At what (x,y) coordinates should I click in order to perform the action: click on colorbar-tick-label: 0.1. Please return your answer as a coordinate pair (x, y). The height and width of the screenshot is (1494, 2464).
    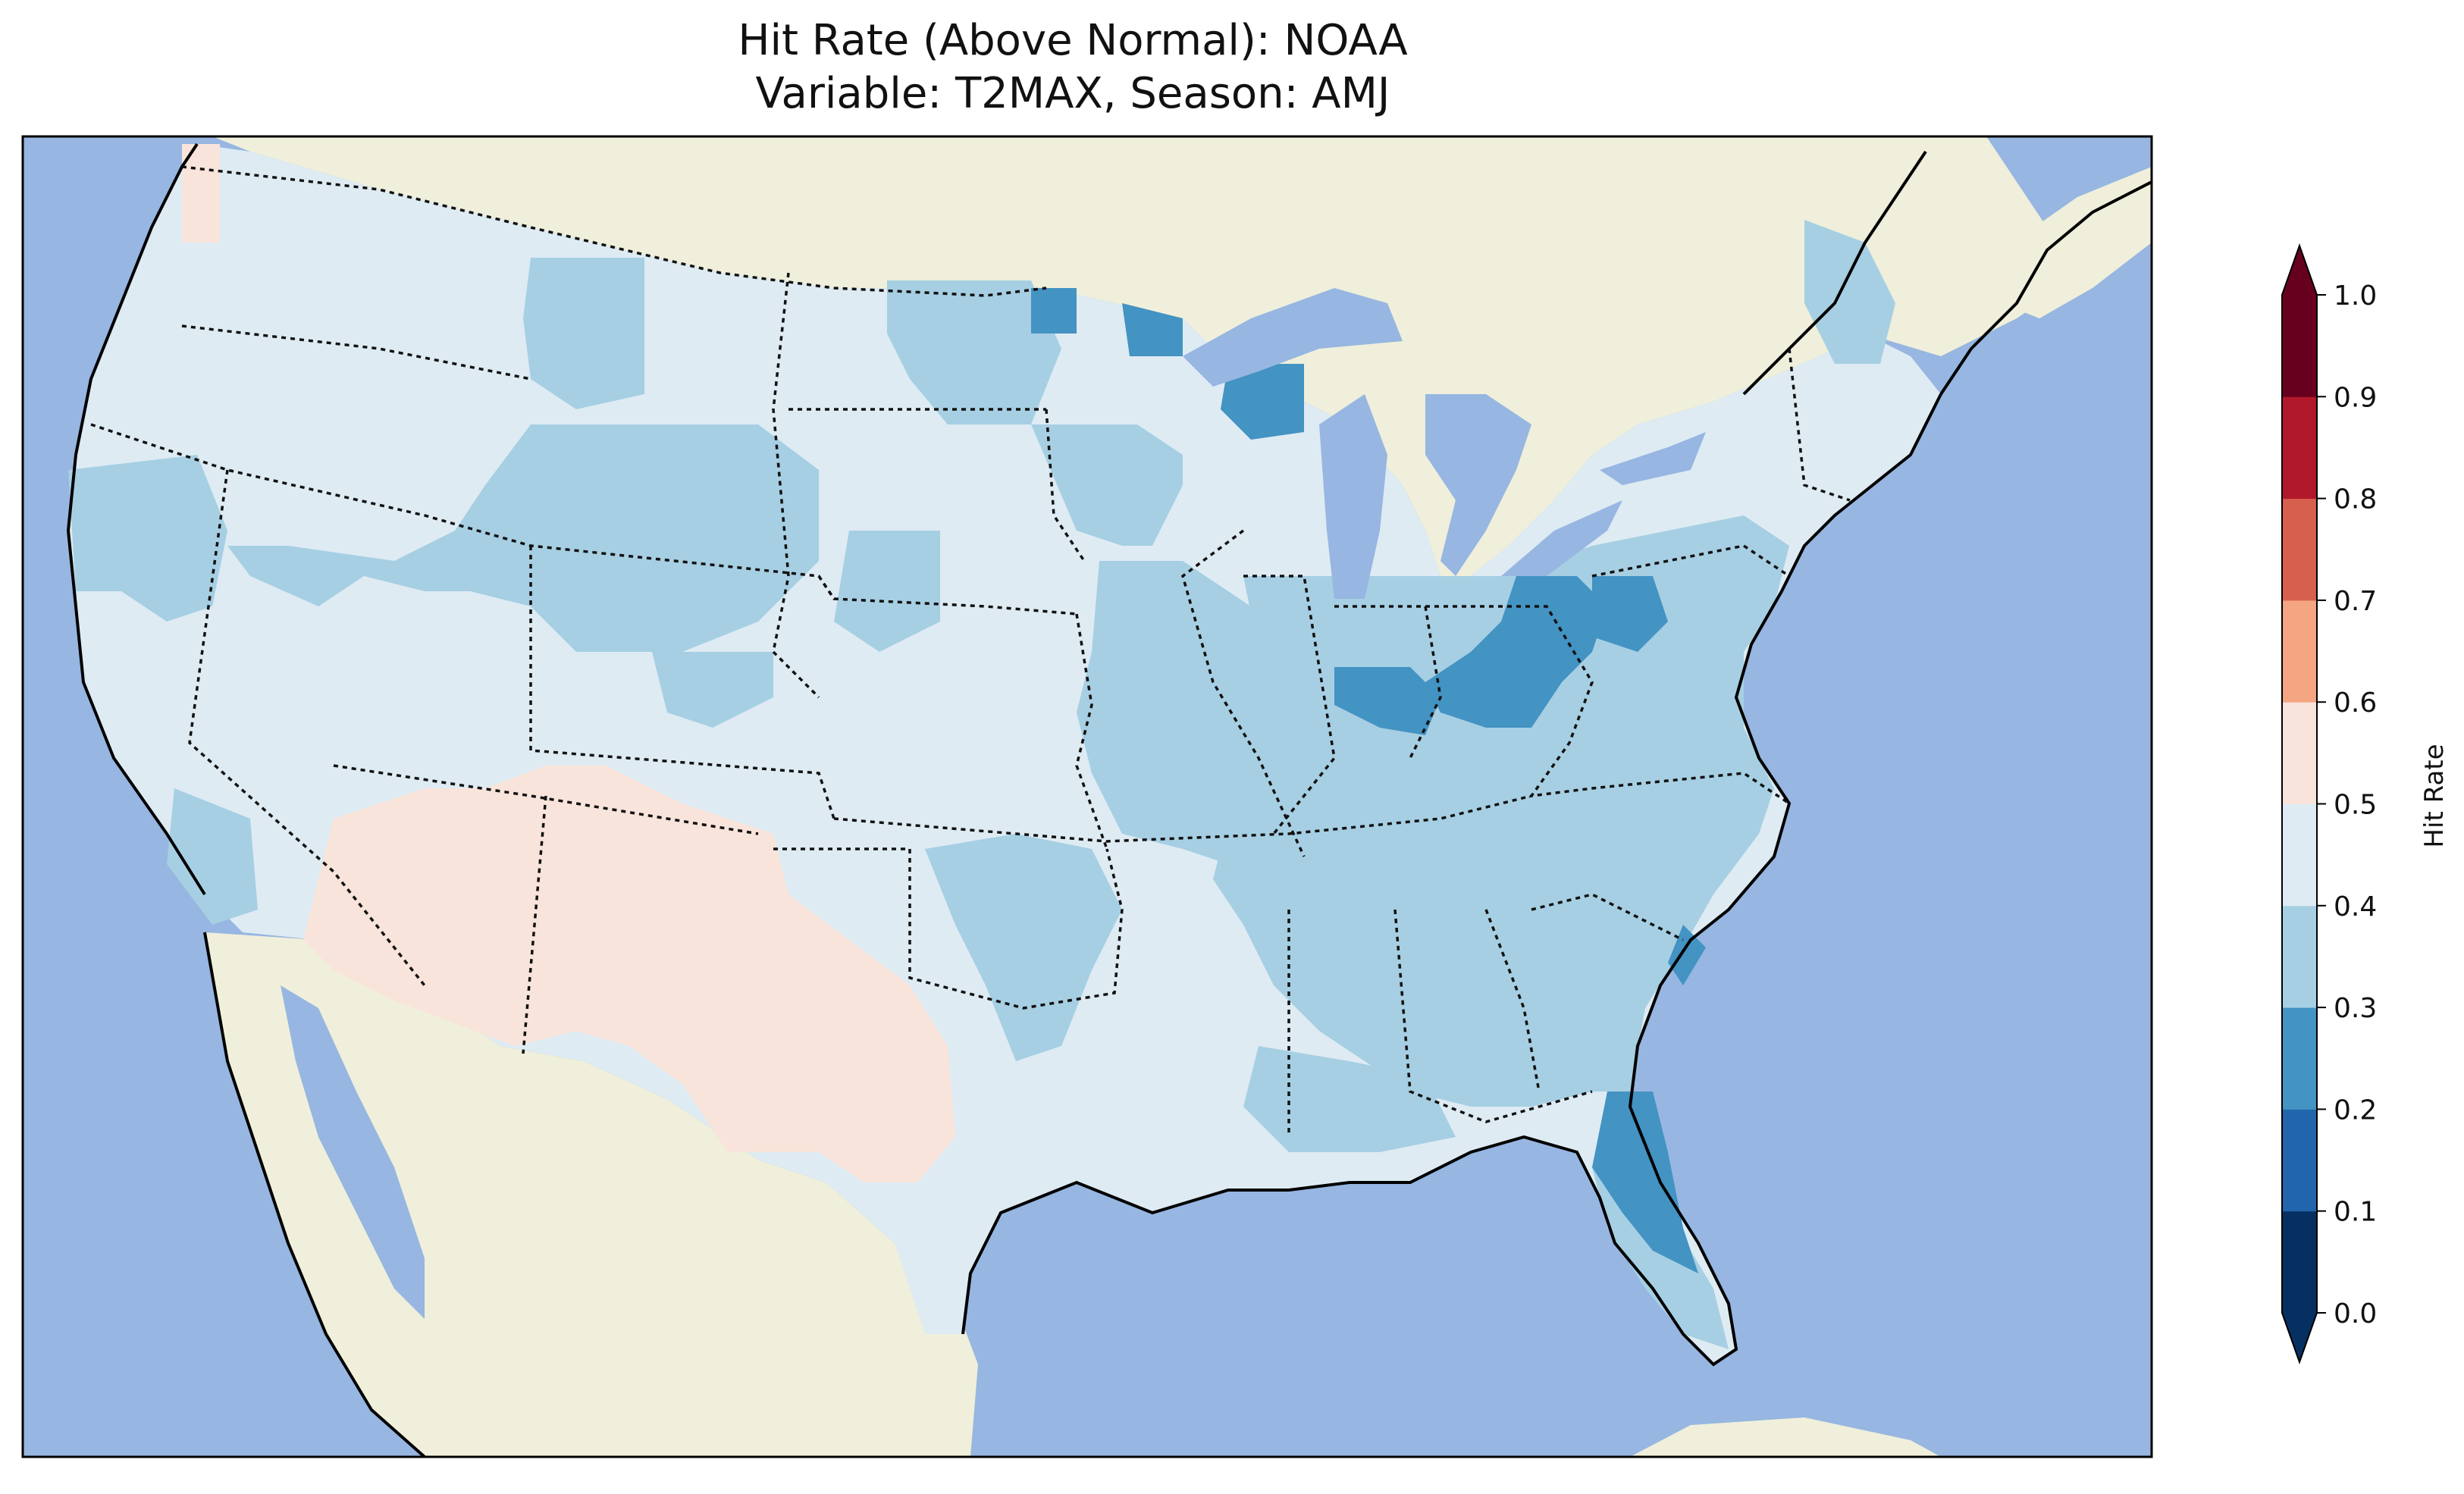
    Looking at the image, I should click on (2355, 1212).